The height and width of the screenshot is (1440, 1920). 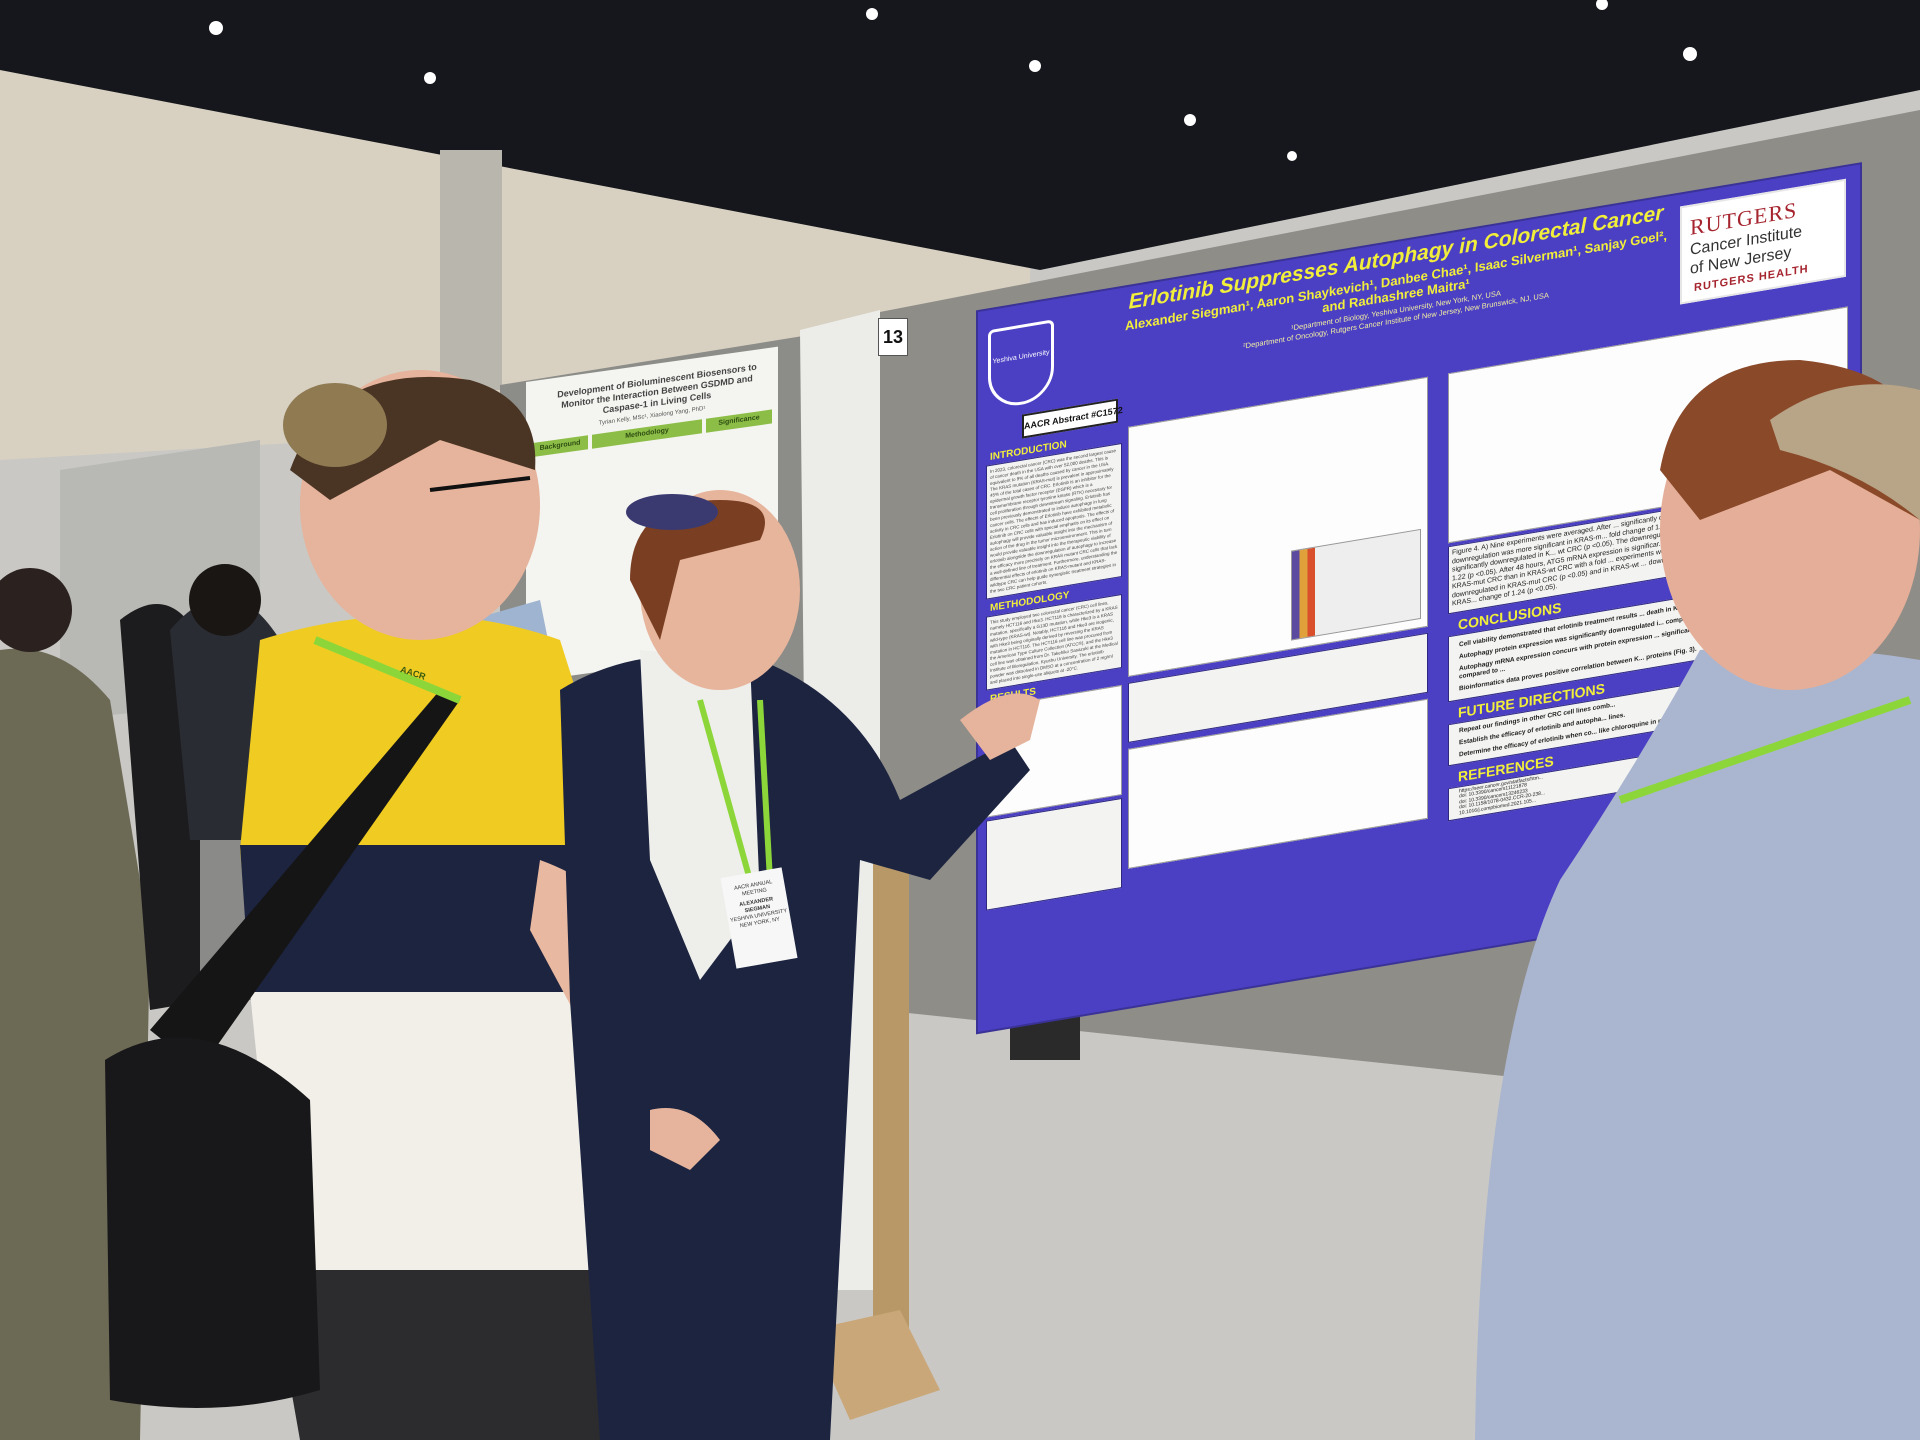 What do you see at coordinates (471, 270) in the screenshot?
I see `pillar` at bounding box center [471, 270].